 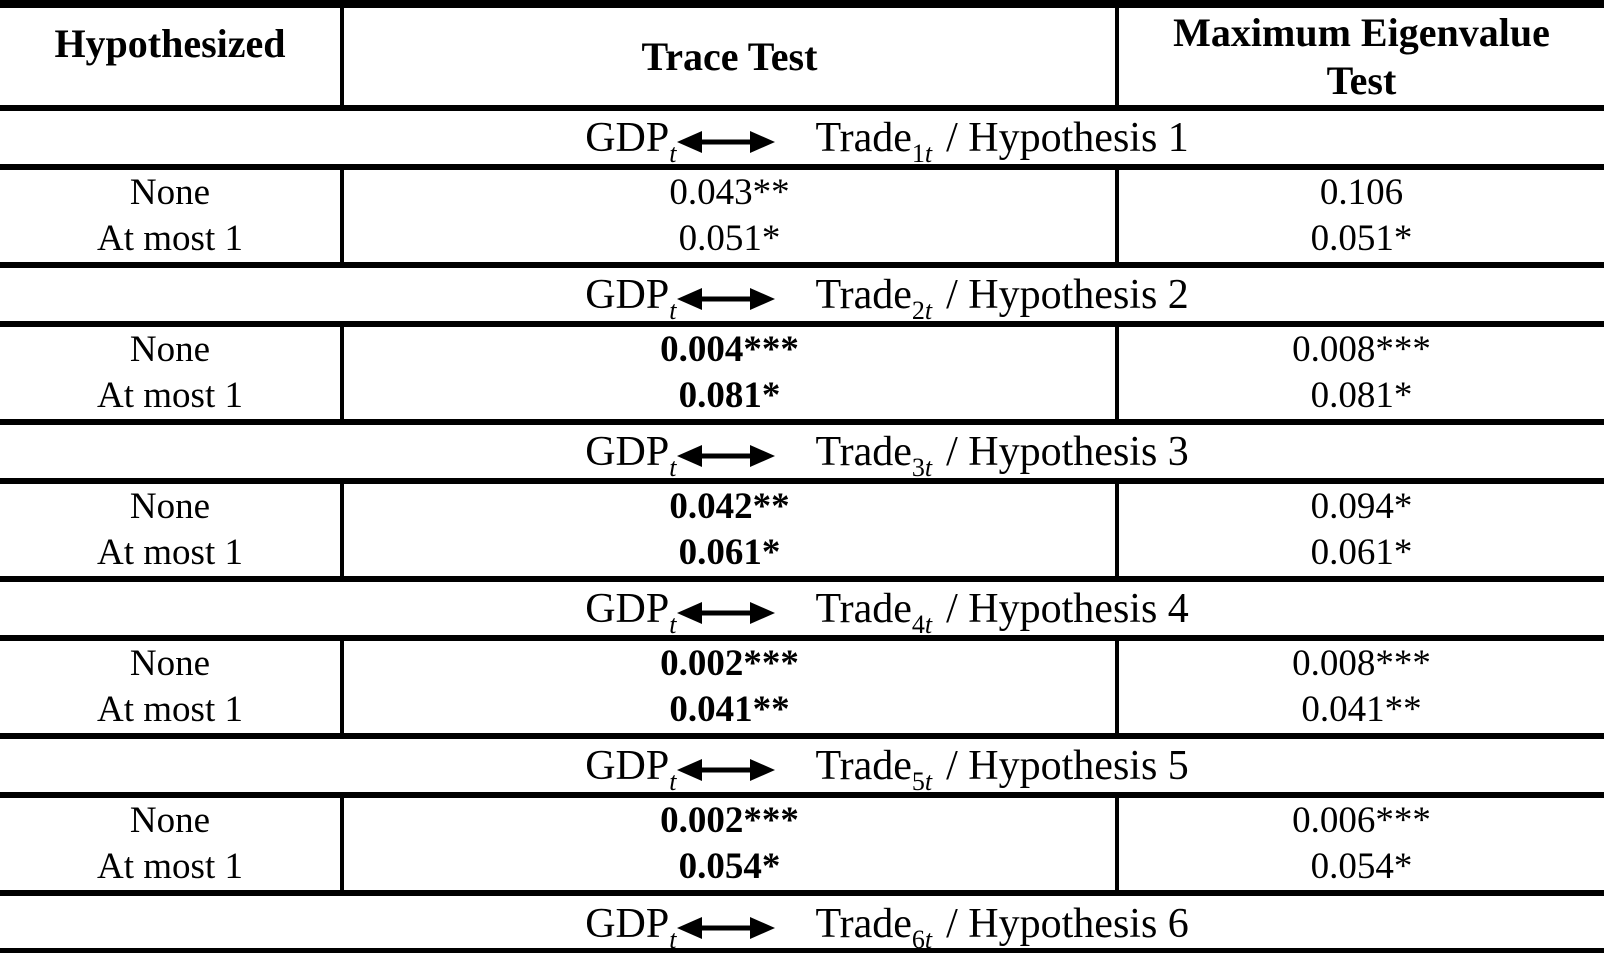 I want to click on group-label: GDPt Trade1t / Hypothesis 1, so click(x=887, y=140).